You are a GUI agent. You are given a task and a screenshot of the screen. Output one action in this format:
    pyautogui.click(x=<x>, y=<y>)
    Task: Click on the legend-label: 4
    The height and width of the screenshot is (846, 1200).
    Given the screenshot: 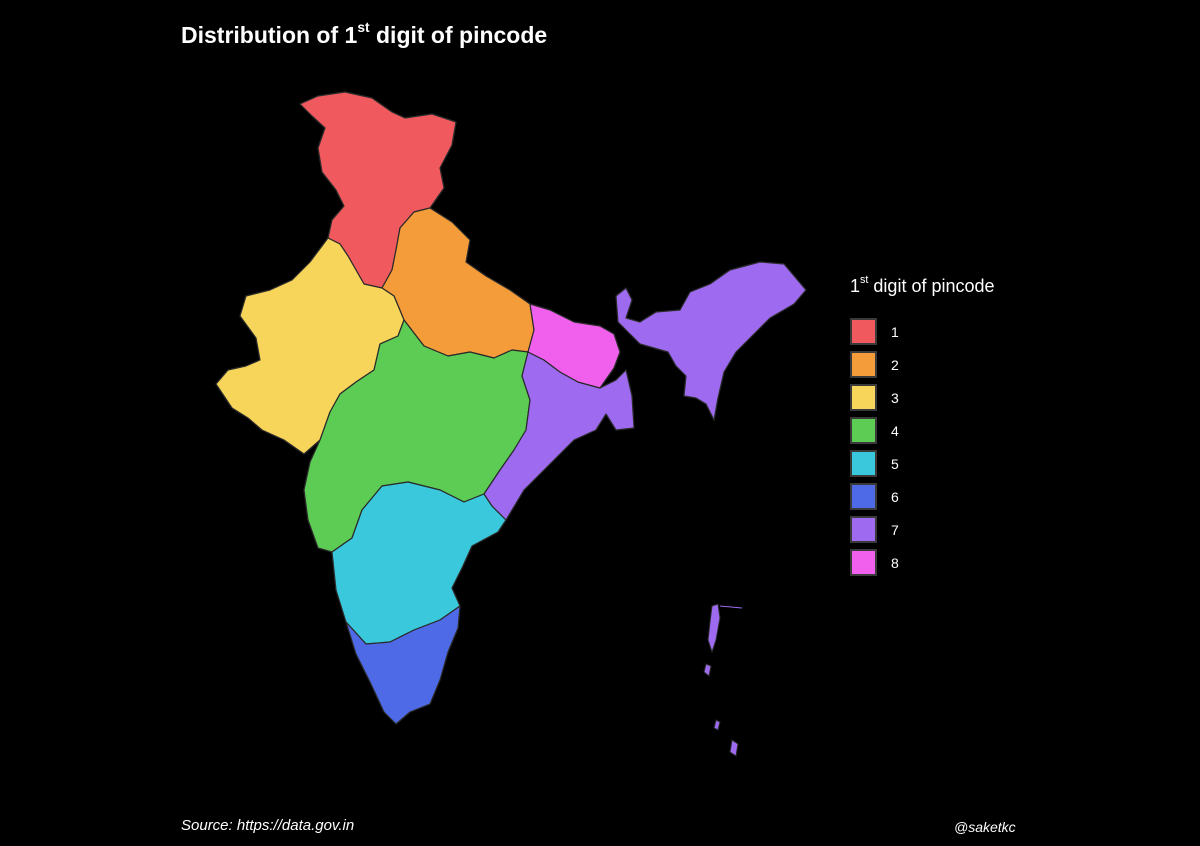 What is the action you would take?
    pyautogui.click(x=895, y=430)
    